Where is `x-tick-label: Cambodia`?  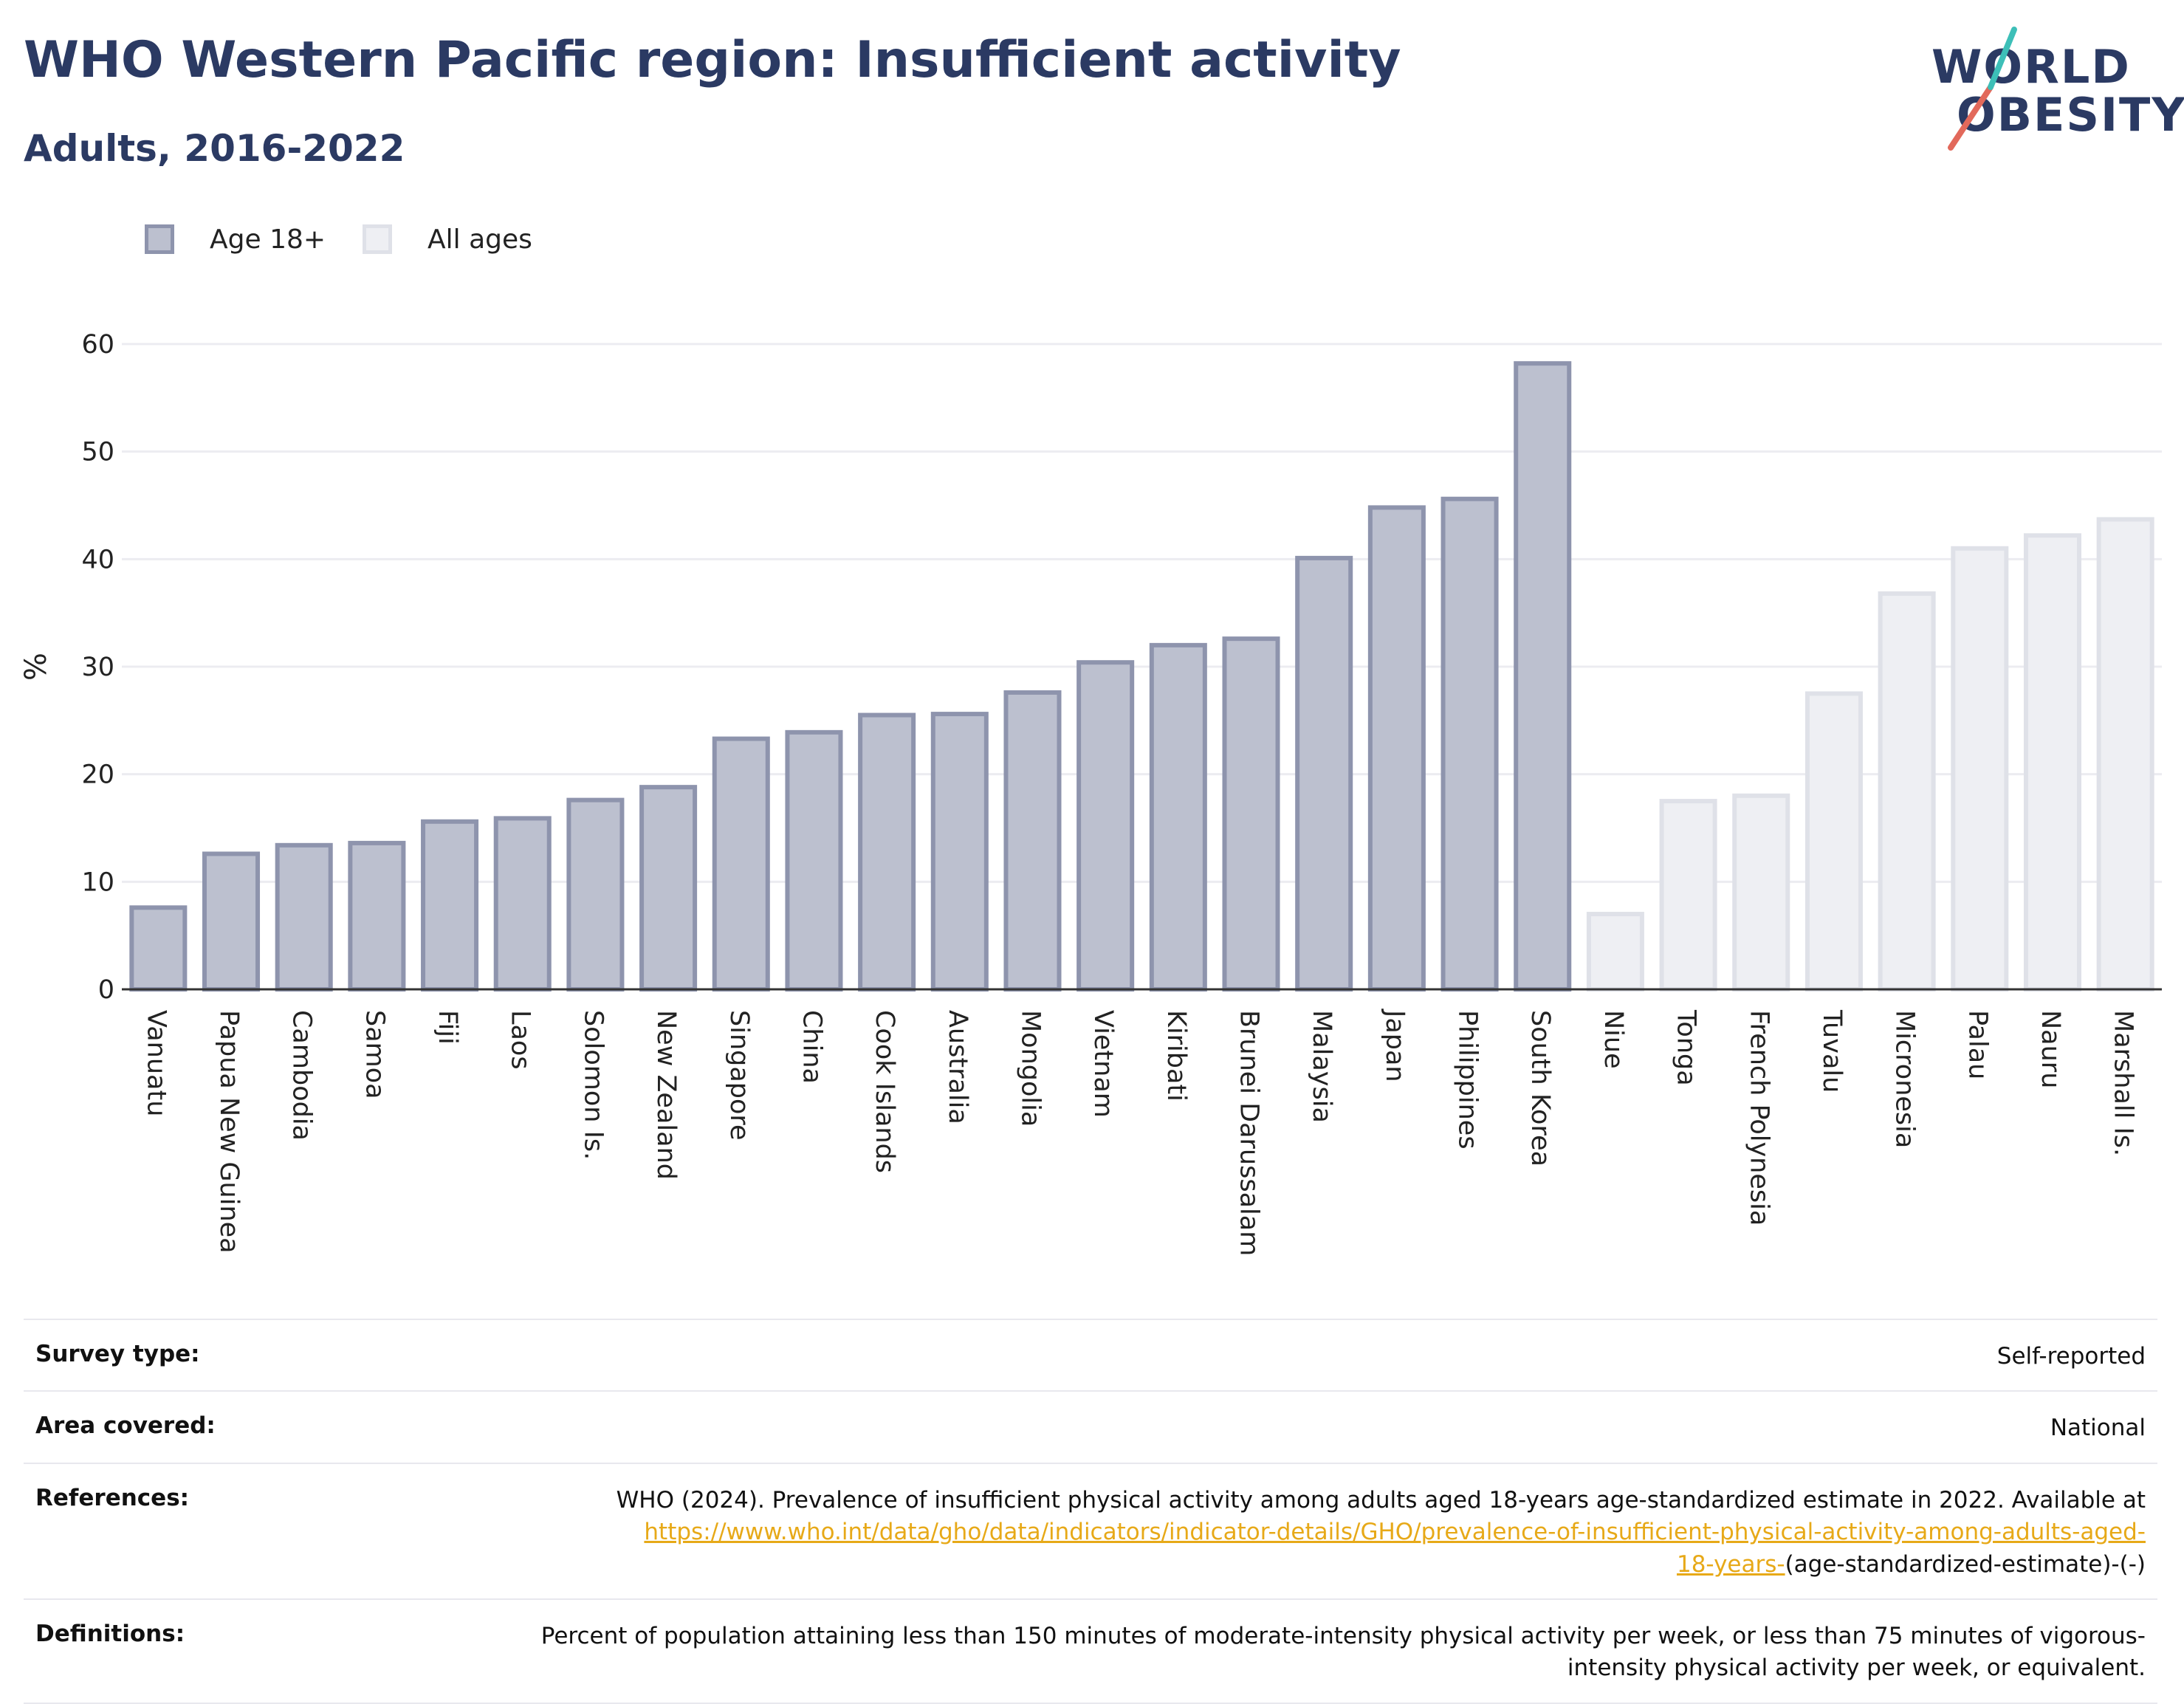
x-tick-label: Cambodia is located at coordinates (302, 1075).